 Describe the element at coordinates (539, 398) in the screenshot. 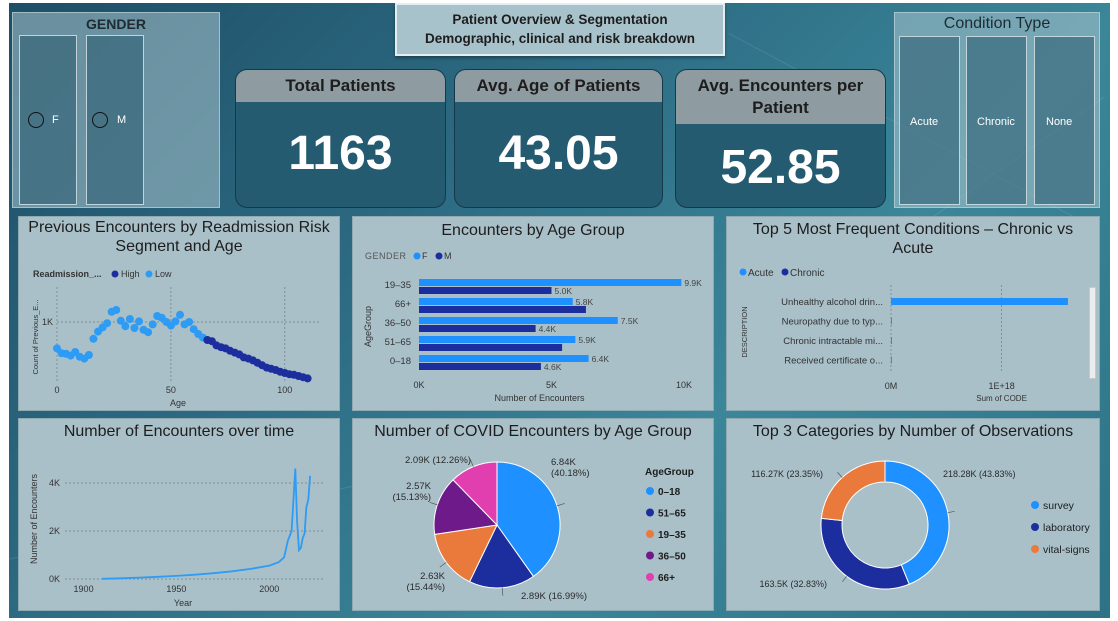

I see `x-axis-label: Number of Encounters` at that location.